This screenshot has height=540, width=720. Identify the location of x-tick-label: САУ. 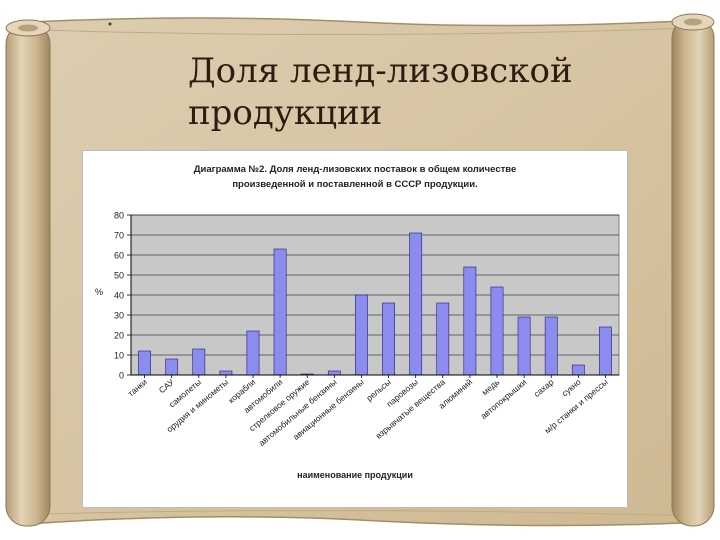
(167, 385).